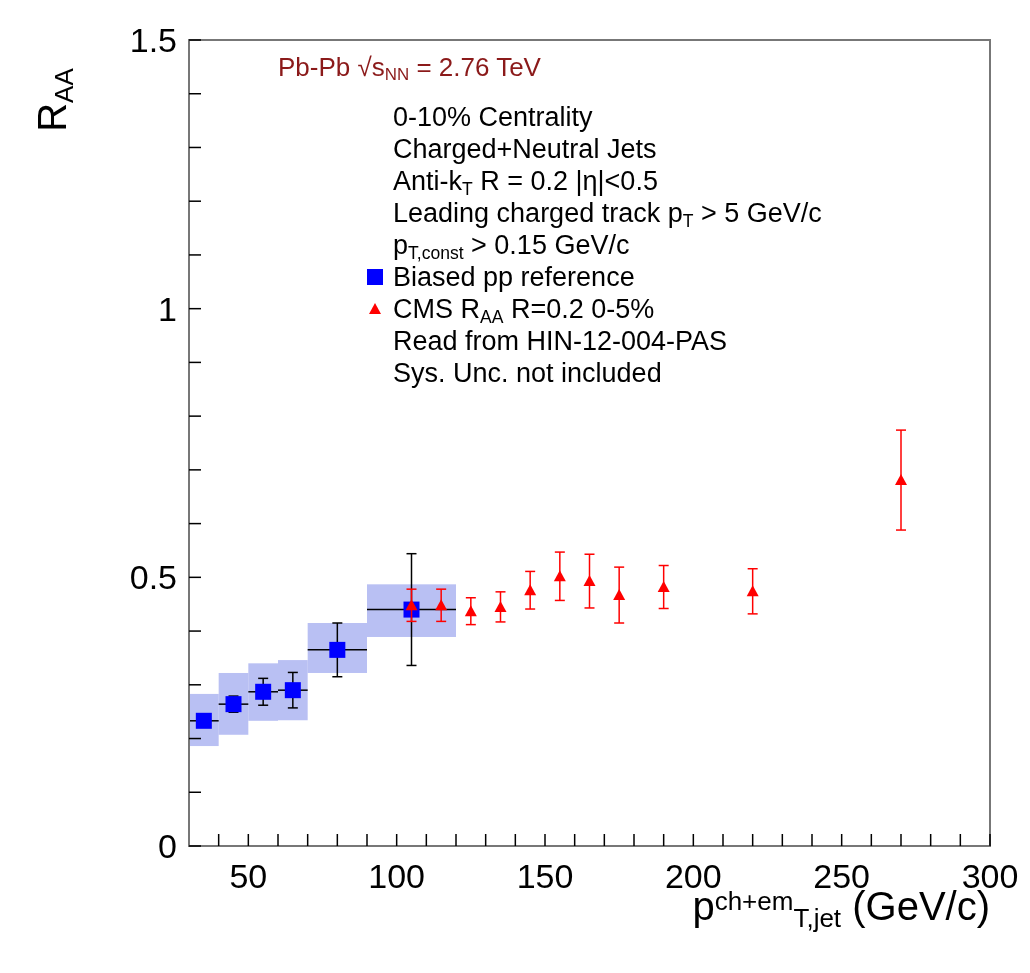 This screenshot has width=1030, height=973. Describe the element at coordinates (560, 341) in the screenshot. I see `annotation: Read from HIN-12-004-PAS` at that location.